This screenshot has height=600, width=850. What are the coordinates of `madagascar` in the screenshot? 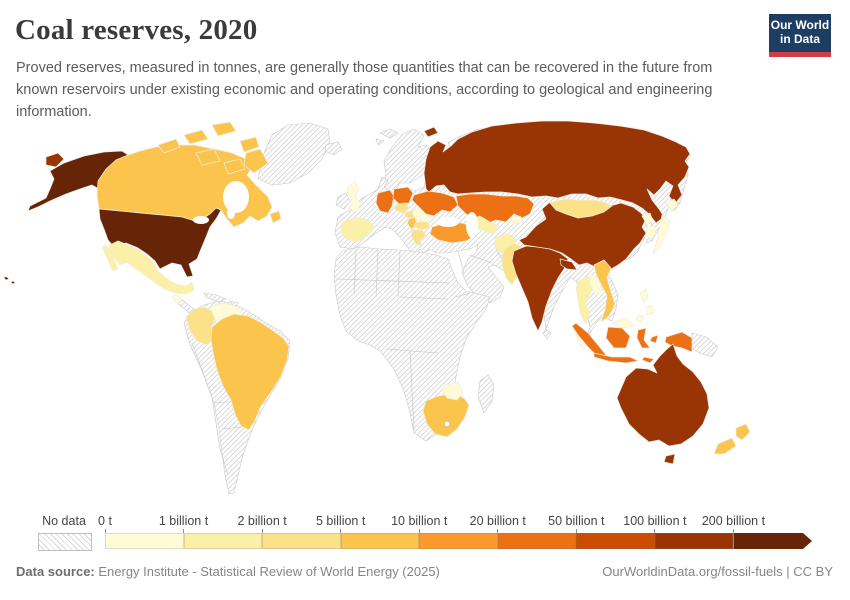 It's located at (486, 394).